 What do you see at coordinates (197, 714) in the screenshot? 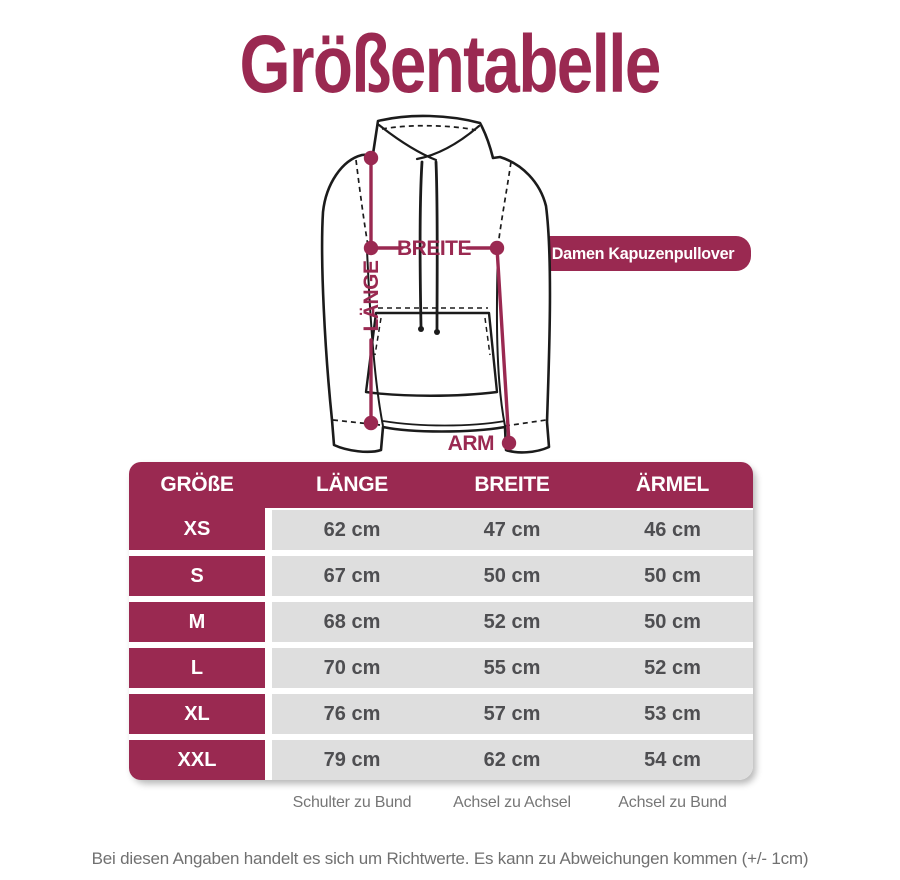
I see `size-cell: XL` at bounding box center [197, 714].